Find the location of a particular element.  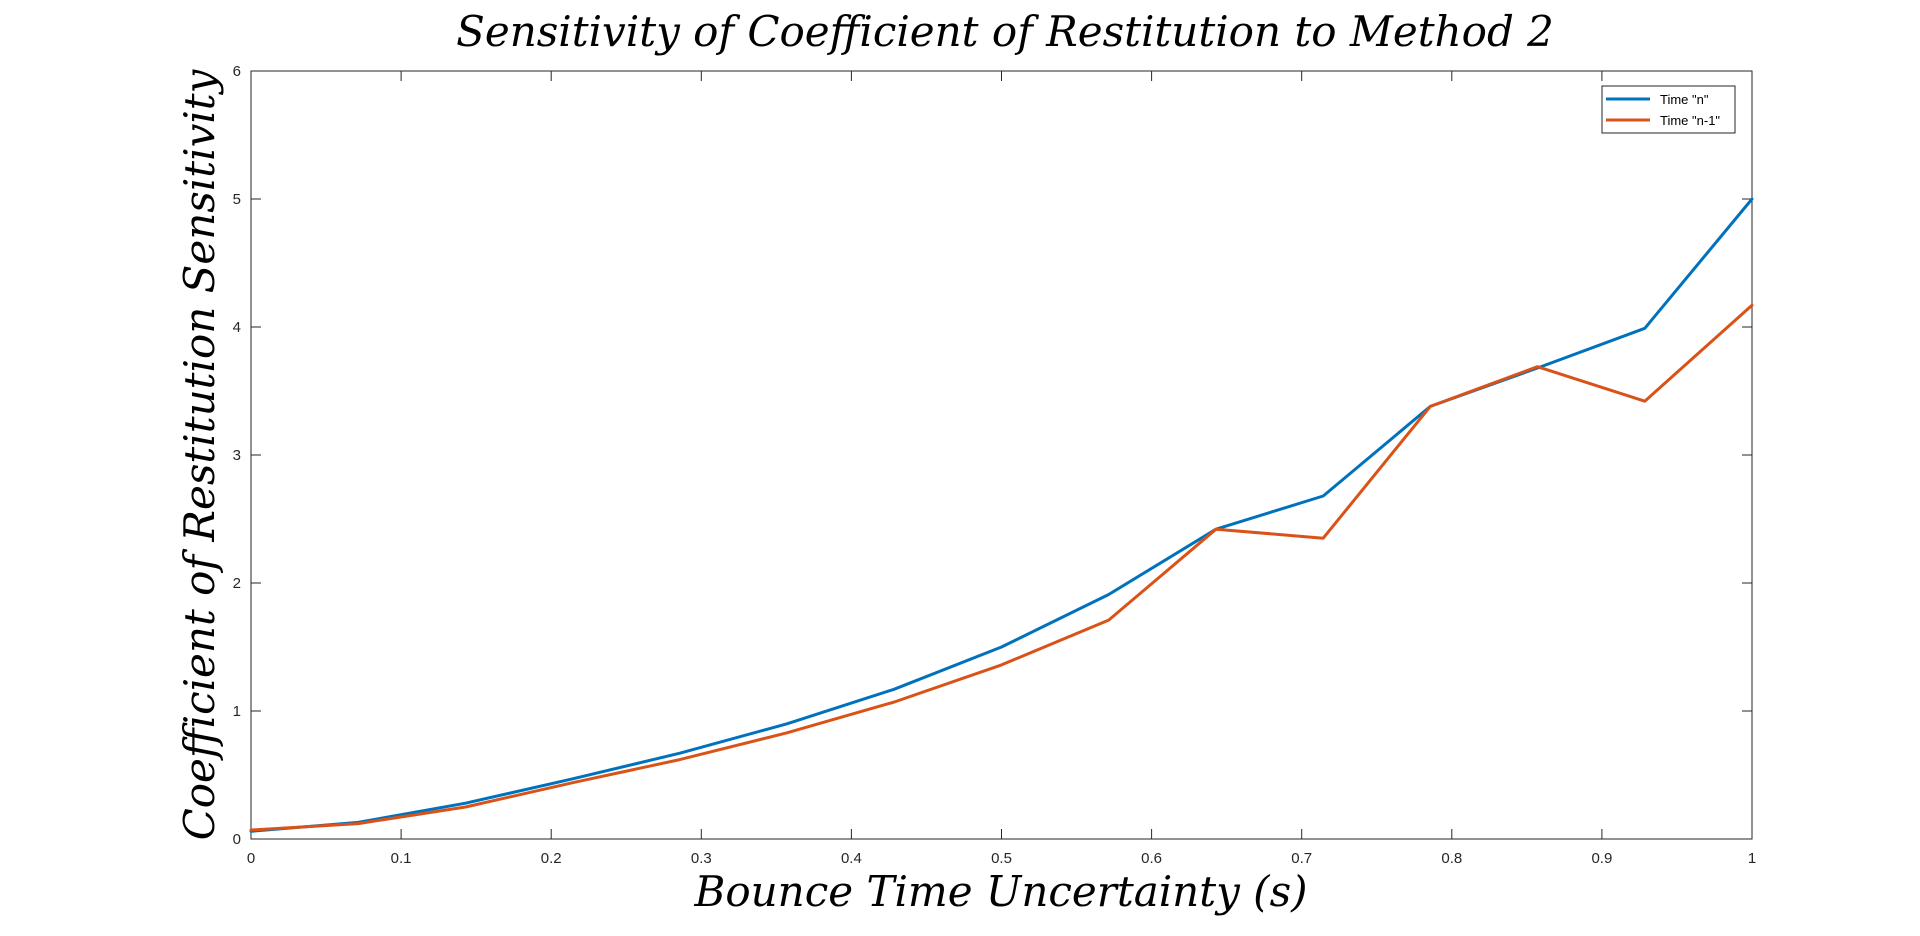

legend-box is located at coordinates (1668, 109).